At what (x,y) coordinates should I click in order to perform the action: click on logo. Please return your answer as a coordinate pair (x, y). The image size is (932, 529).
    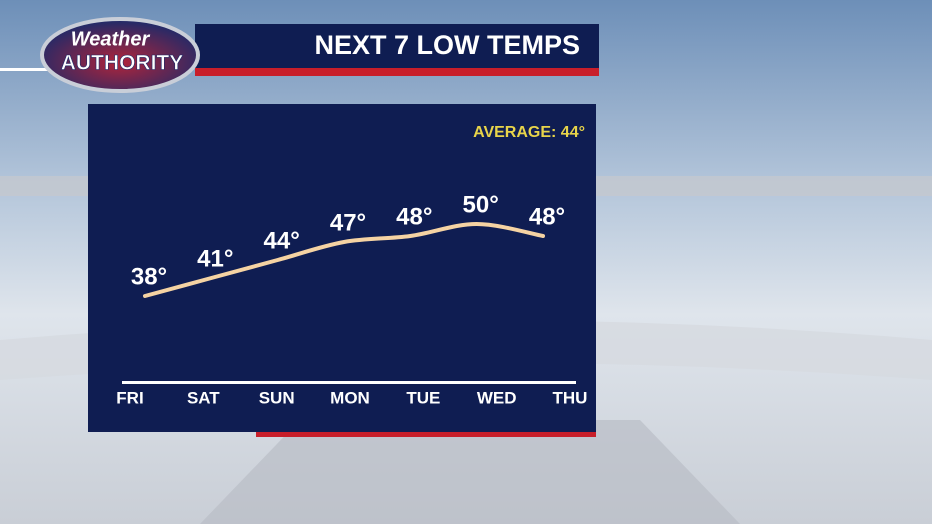
    Looking at the image, I should click on (120, 55).